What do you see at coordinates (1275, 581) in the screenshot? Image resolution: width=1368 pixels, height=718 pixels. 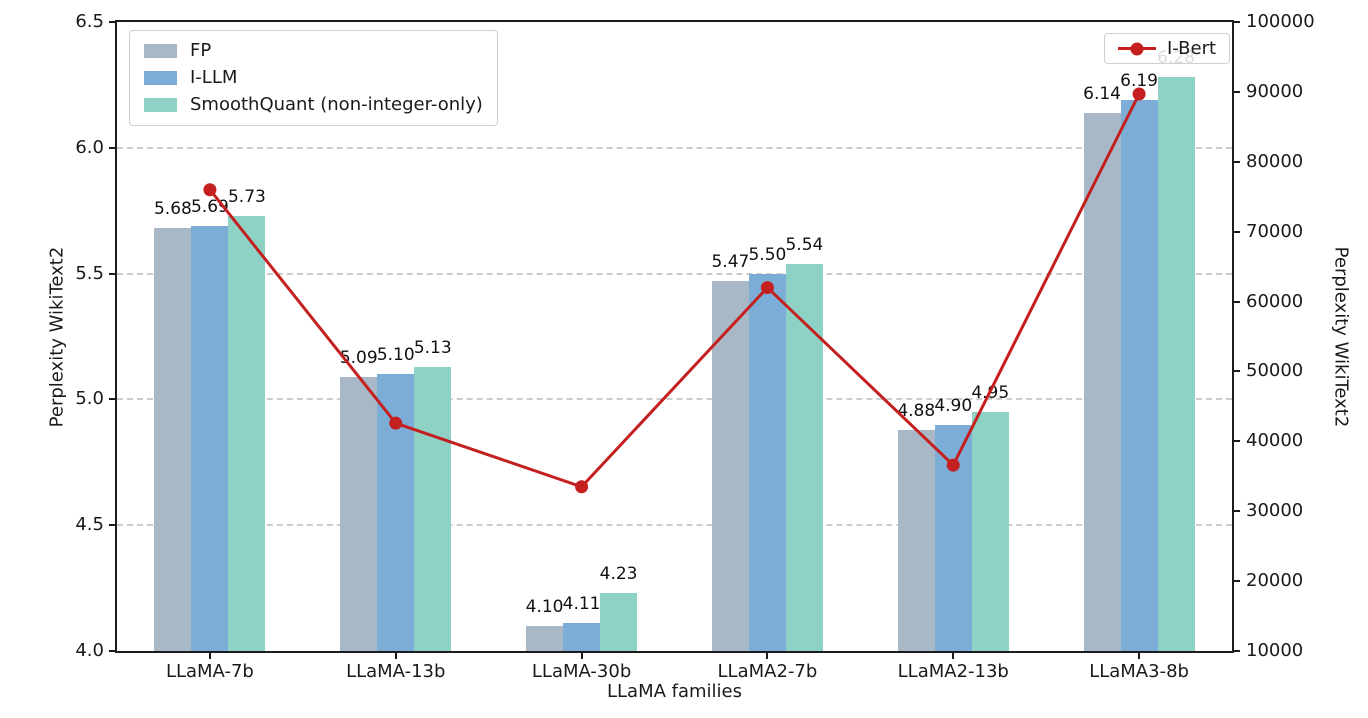 I see `y-tick-label-right: 20000` at bounding box center [1275, 581].